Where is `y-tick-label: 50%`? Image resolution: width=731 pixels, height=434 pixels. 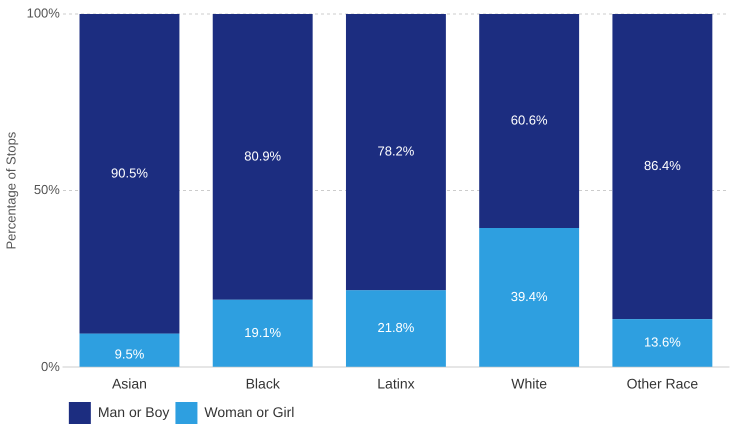 y-tick-label: 50% is located at coordinates (47, 190).